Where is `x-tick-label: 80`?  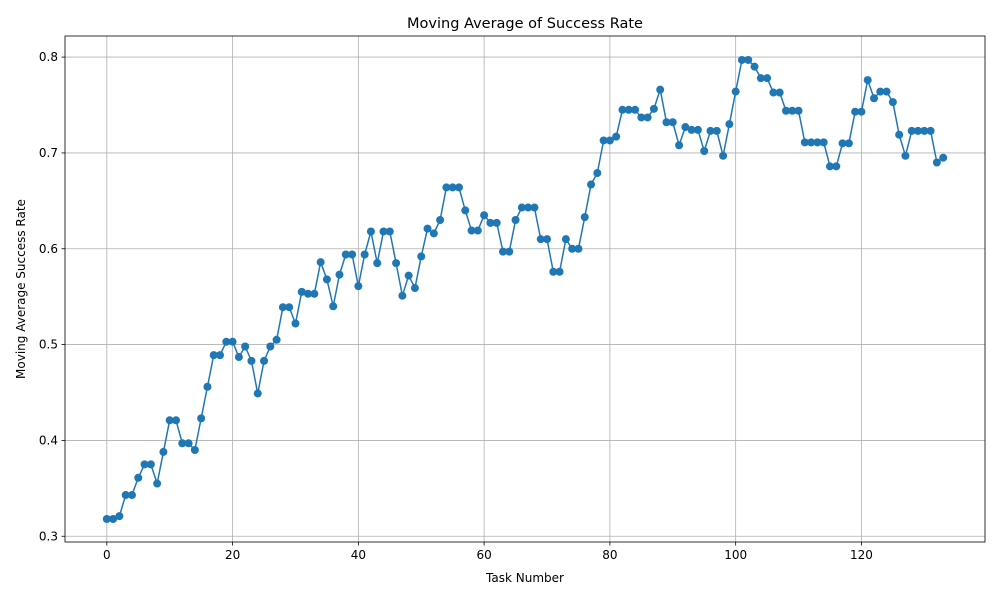 x-tick-label: 80 is located at coordinates (609, 555).